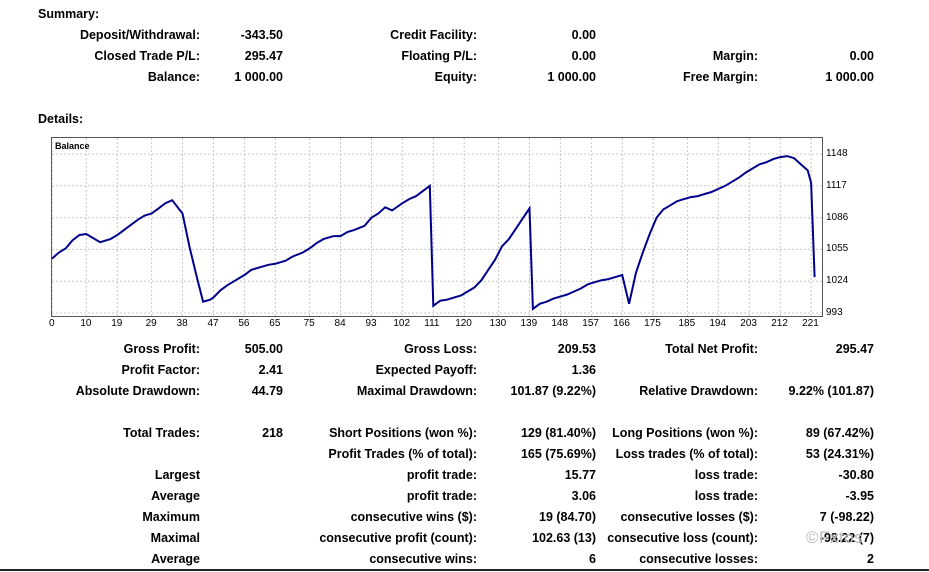  I want to click on details-title: Details:, so click(61, 119).